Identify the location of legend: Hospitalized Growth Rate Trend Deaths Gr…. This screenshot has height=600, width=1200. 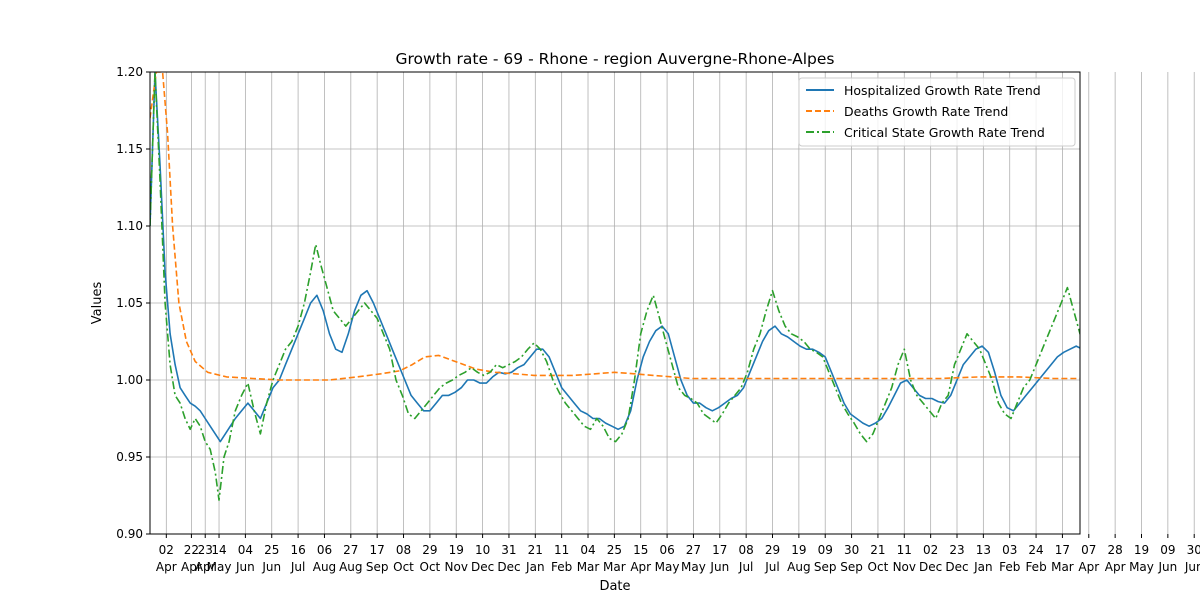
(937, 112).